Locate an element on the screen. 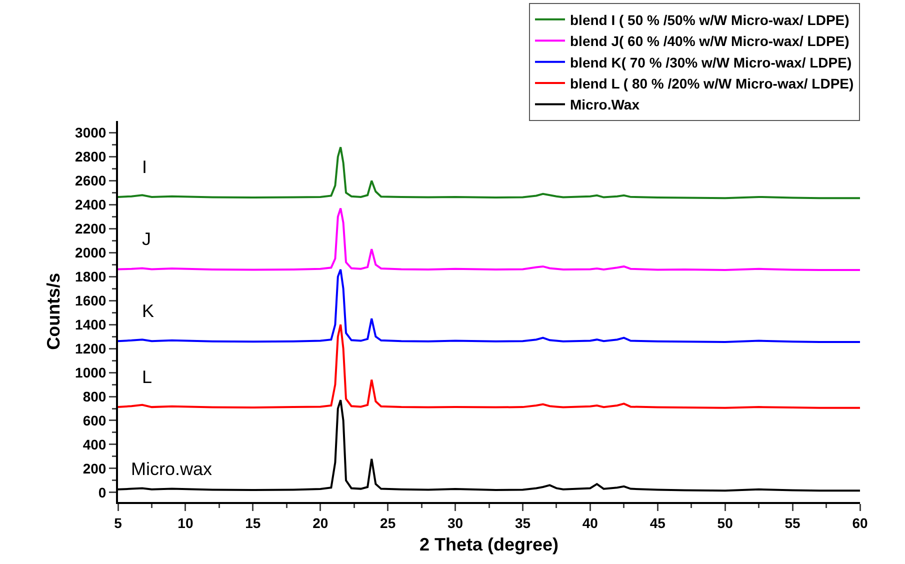 The height and width of the screenshot is (564, 905). annotation: I is located at coordinates (145, 167).